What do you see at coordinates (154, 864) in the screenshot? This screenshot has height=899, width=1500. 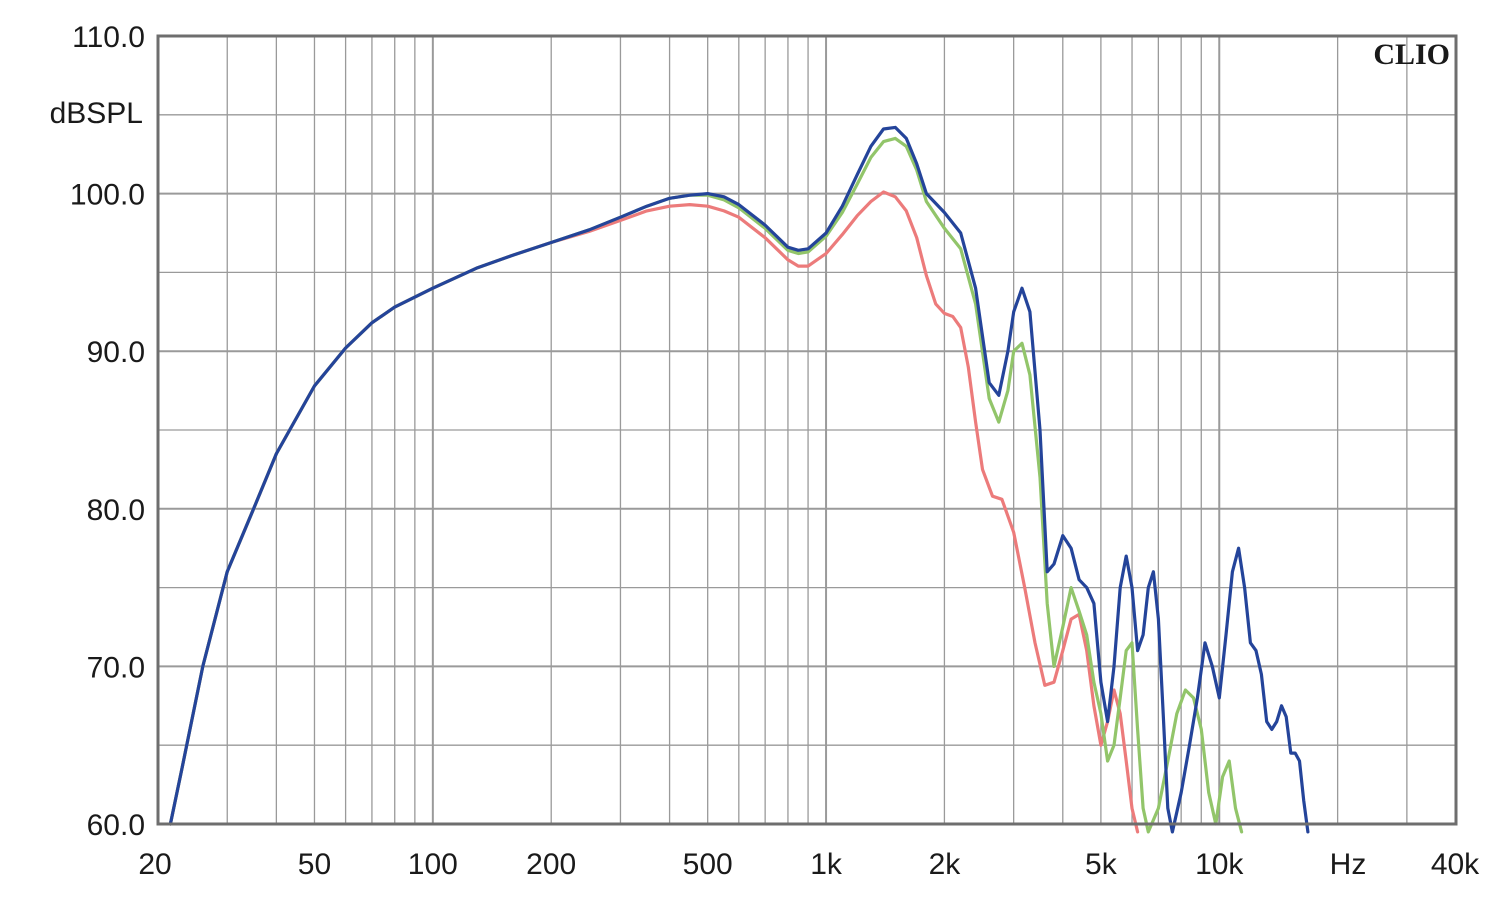 I see `x-tick-label: 20` at bounding box center [154, 864].